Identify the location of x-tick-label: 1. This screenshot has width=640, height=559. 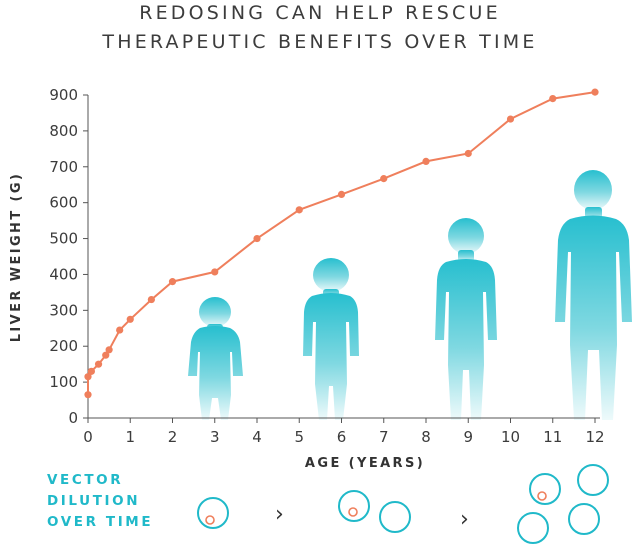
(130, 437).